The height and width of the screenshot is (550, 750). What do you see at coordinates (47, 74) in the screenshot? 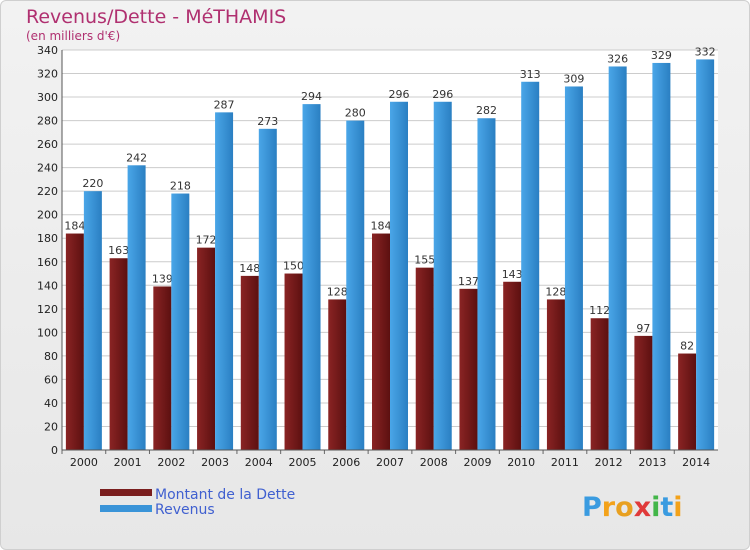
I see `y-tick-label: 320` at bounding box center [47, 74].